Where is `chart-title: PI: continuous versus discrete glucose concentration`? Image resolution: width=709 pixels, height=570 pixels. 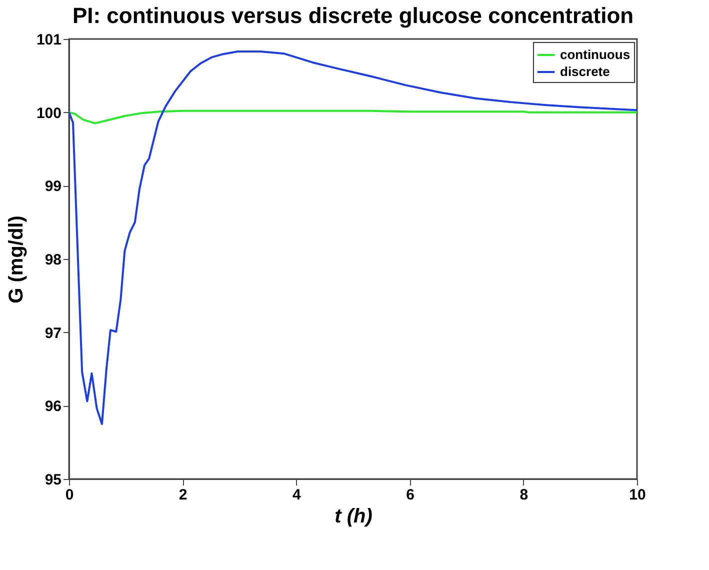
chart-title: PI: continuous versus discrete glucose concentration is located at coordinates (353, 15).